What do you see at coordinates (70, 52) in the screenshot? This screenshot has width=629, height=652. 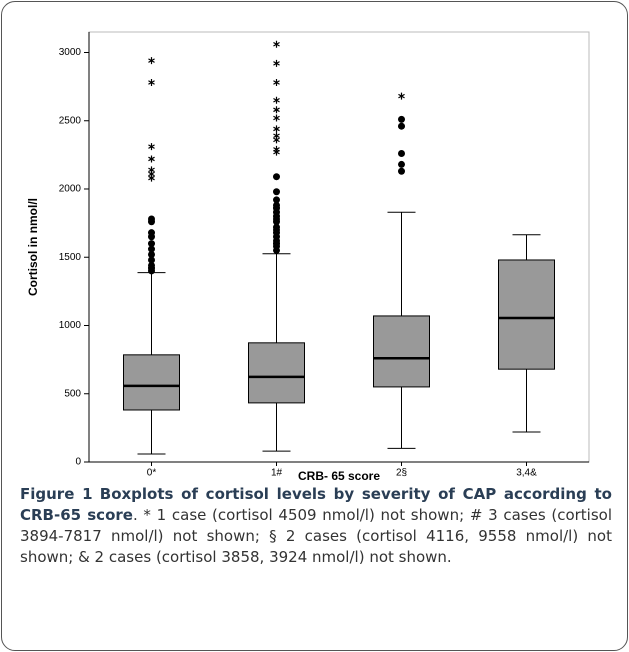 I see `y-tick-label: 3000` at bounding box center [70, 52].